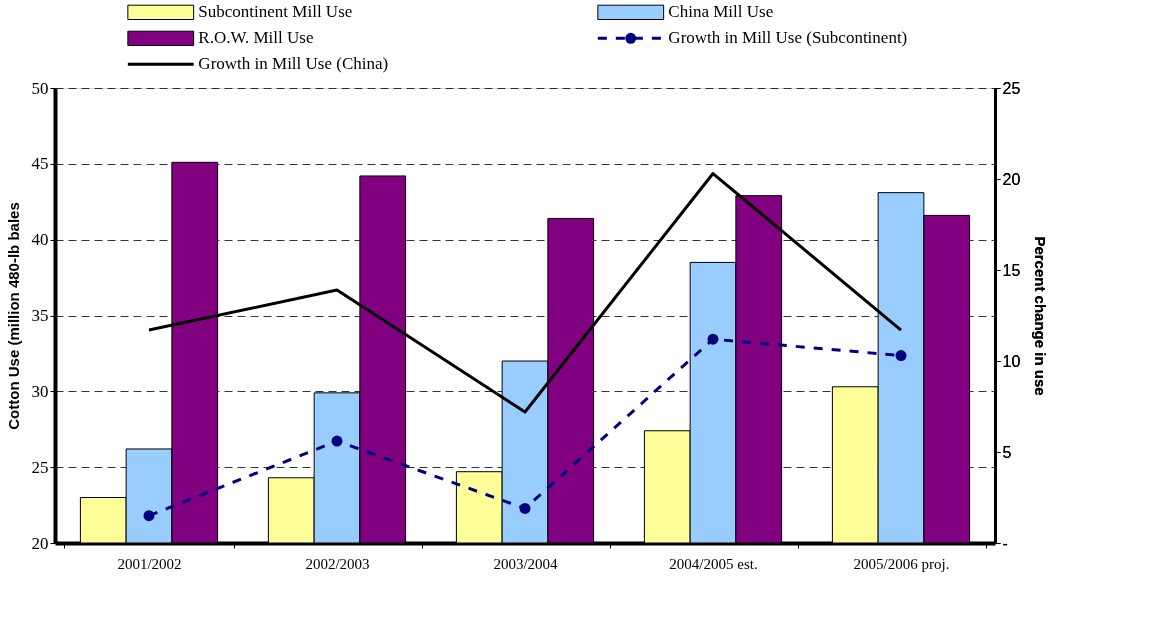  I want to click on y-axis-title: Cotton Use (million 480-lb bales, so click(13, 316).